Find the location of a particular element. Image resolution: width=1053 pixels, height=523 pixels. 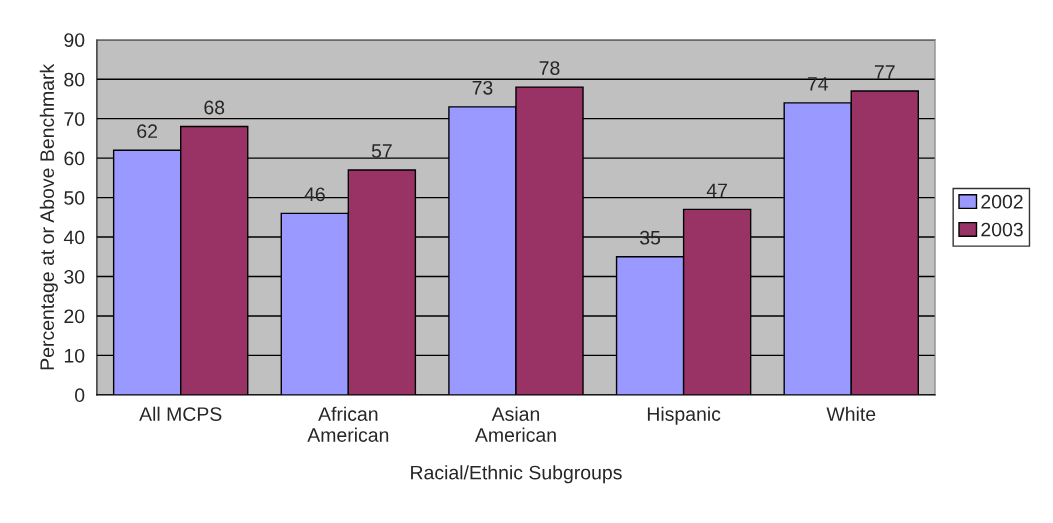

x-tick-label: Asian American is located at coordinates (515, 424).